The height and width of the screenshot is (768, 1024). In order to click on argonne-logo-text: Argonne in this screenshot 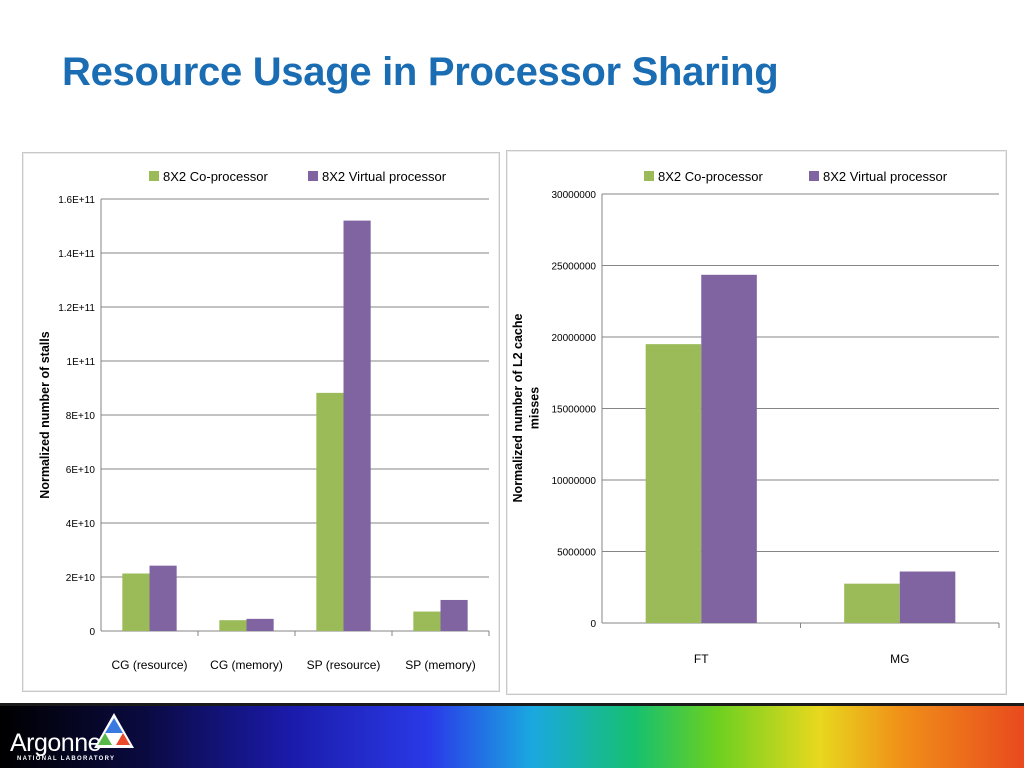, I will do `click(56, 743)`.